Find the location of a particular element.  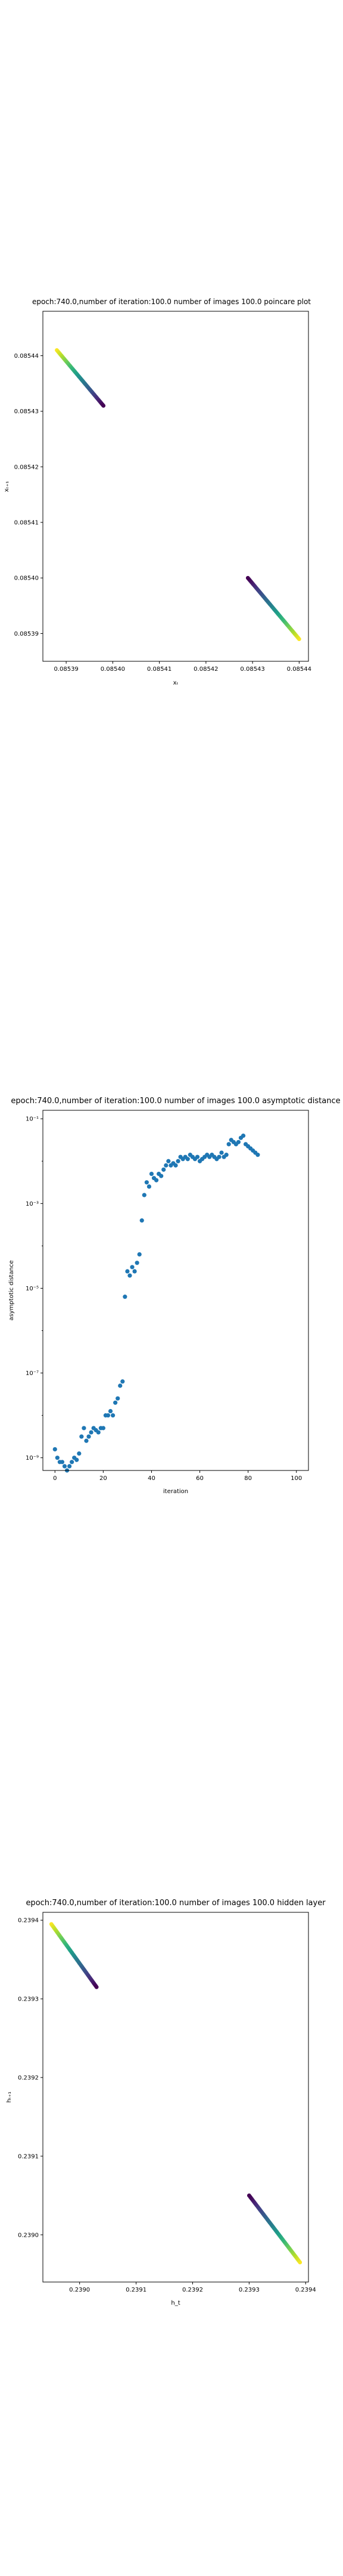

y-tick-label: 0.2392 is located at coordinates (29, 2078).